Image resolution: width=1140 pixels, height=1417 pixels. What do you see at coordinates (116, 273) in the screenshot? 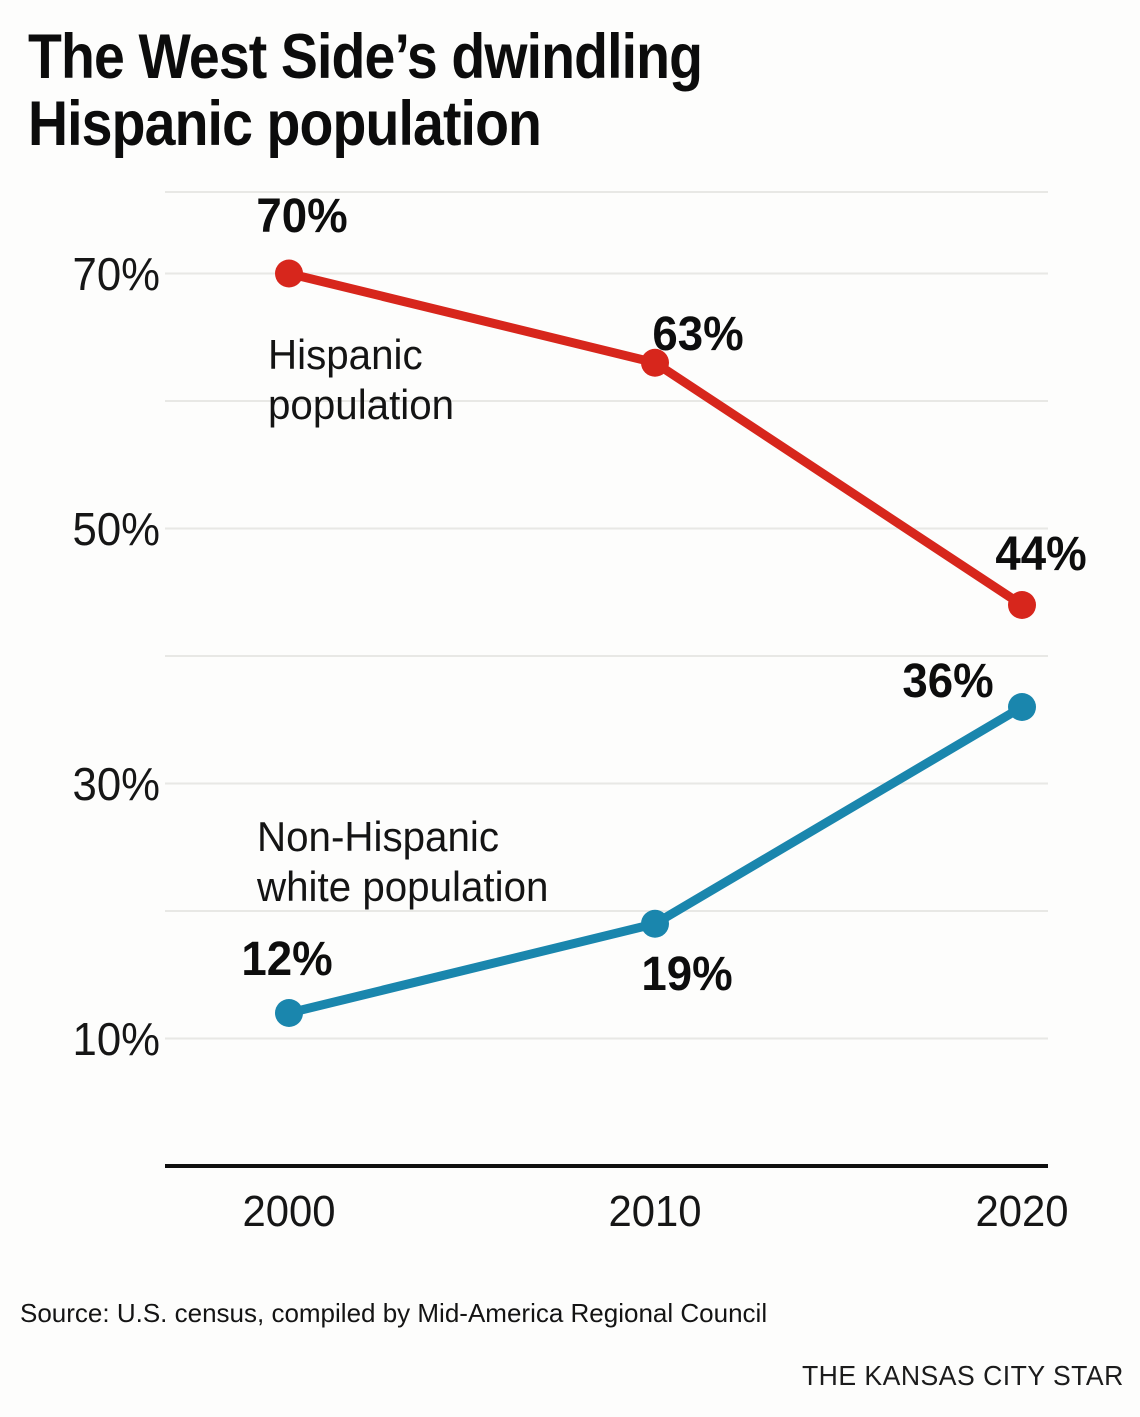
I see `y-tick-label: 70%` at bounding box center [116, 273].